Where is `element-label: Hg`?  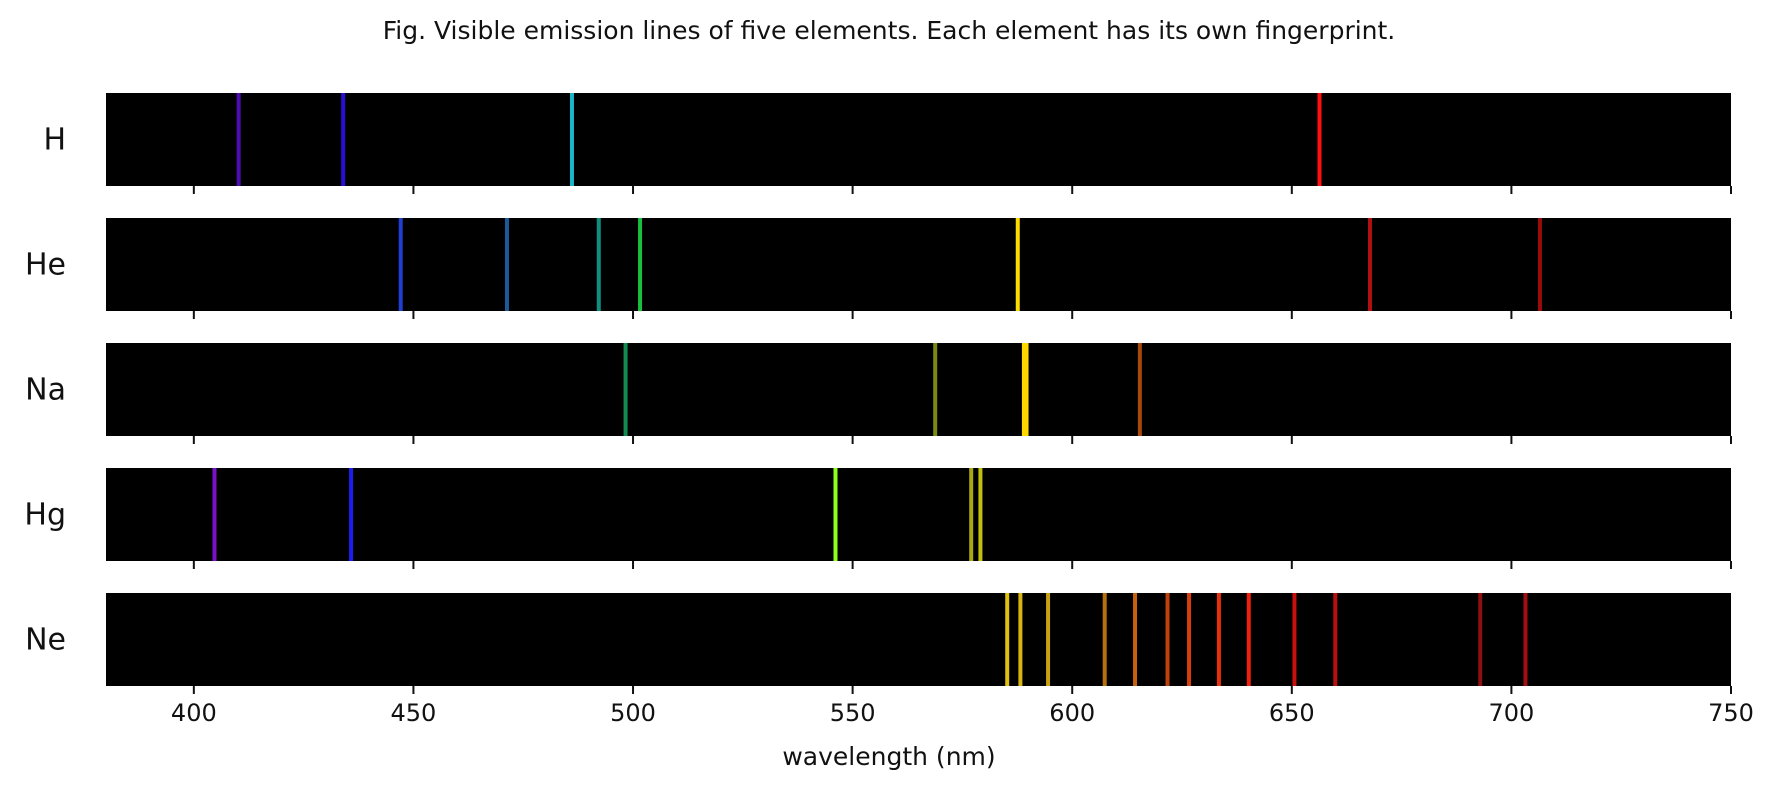 element-label: Hg is located at coordinates (45, 515).